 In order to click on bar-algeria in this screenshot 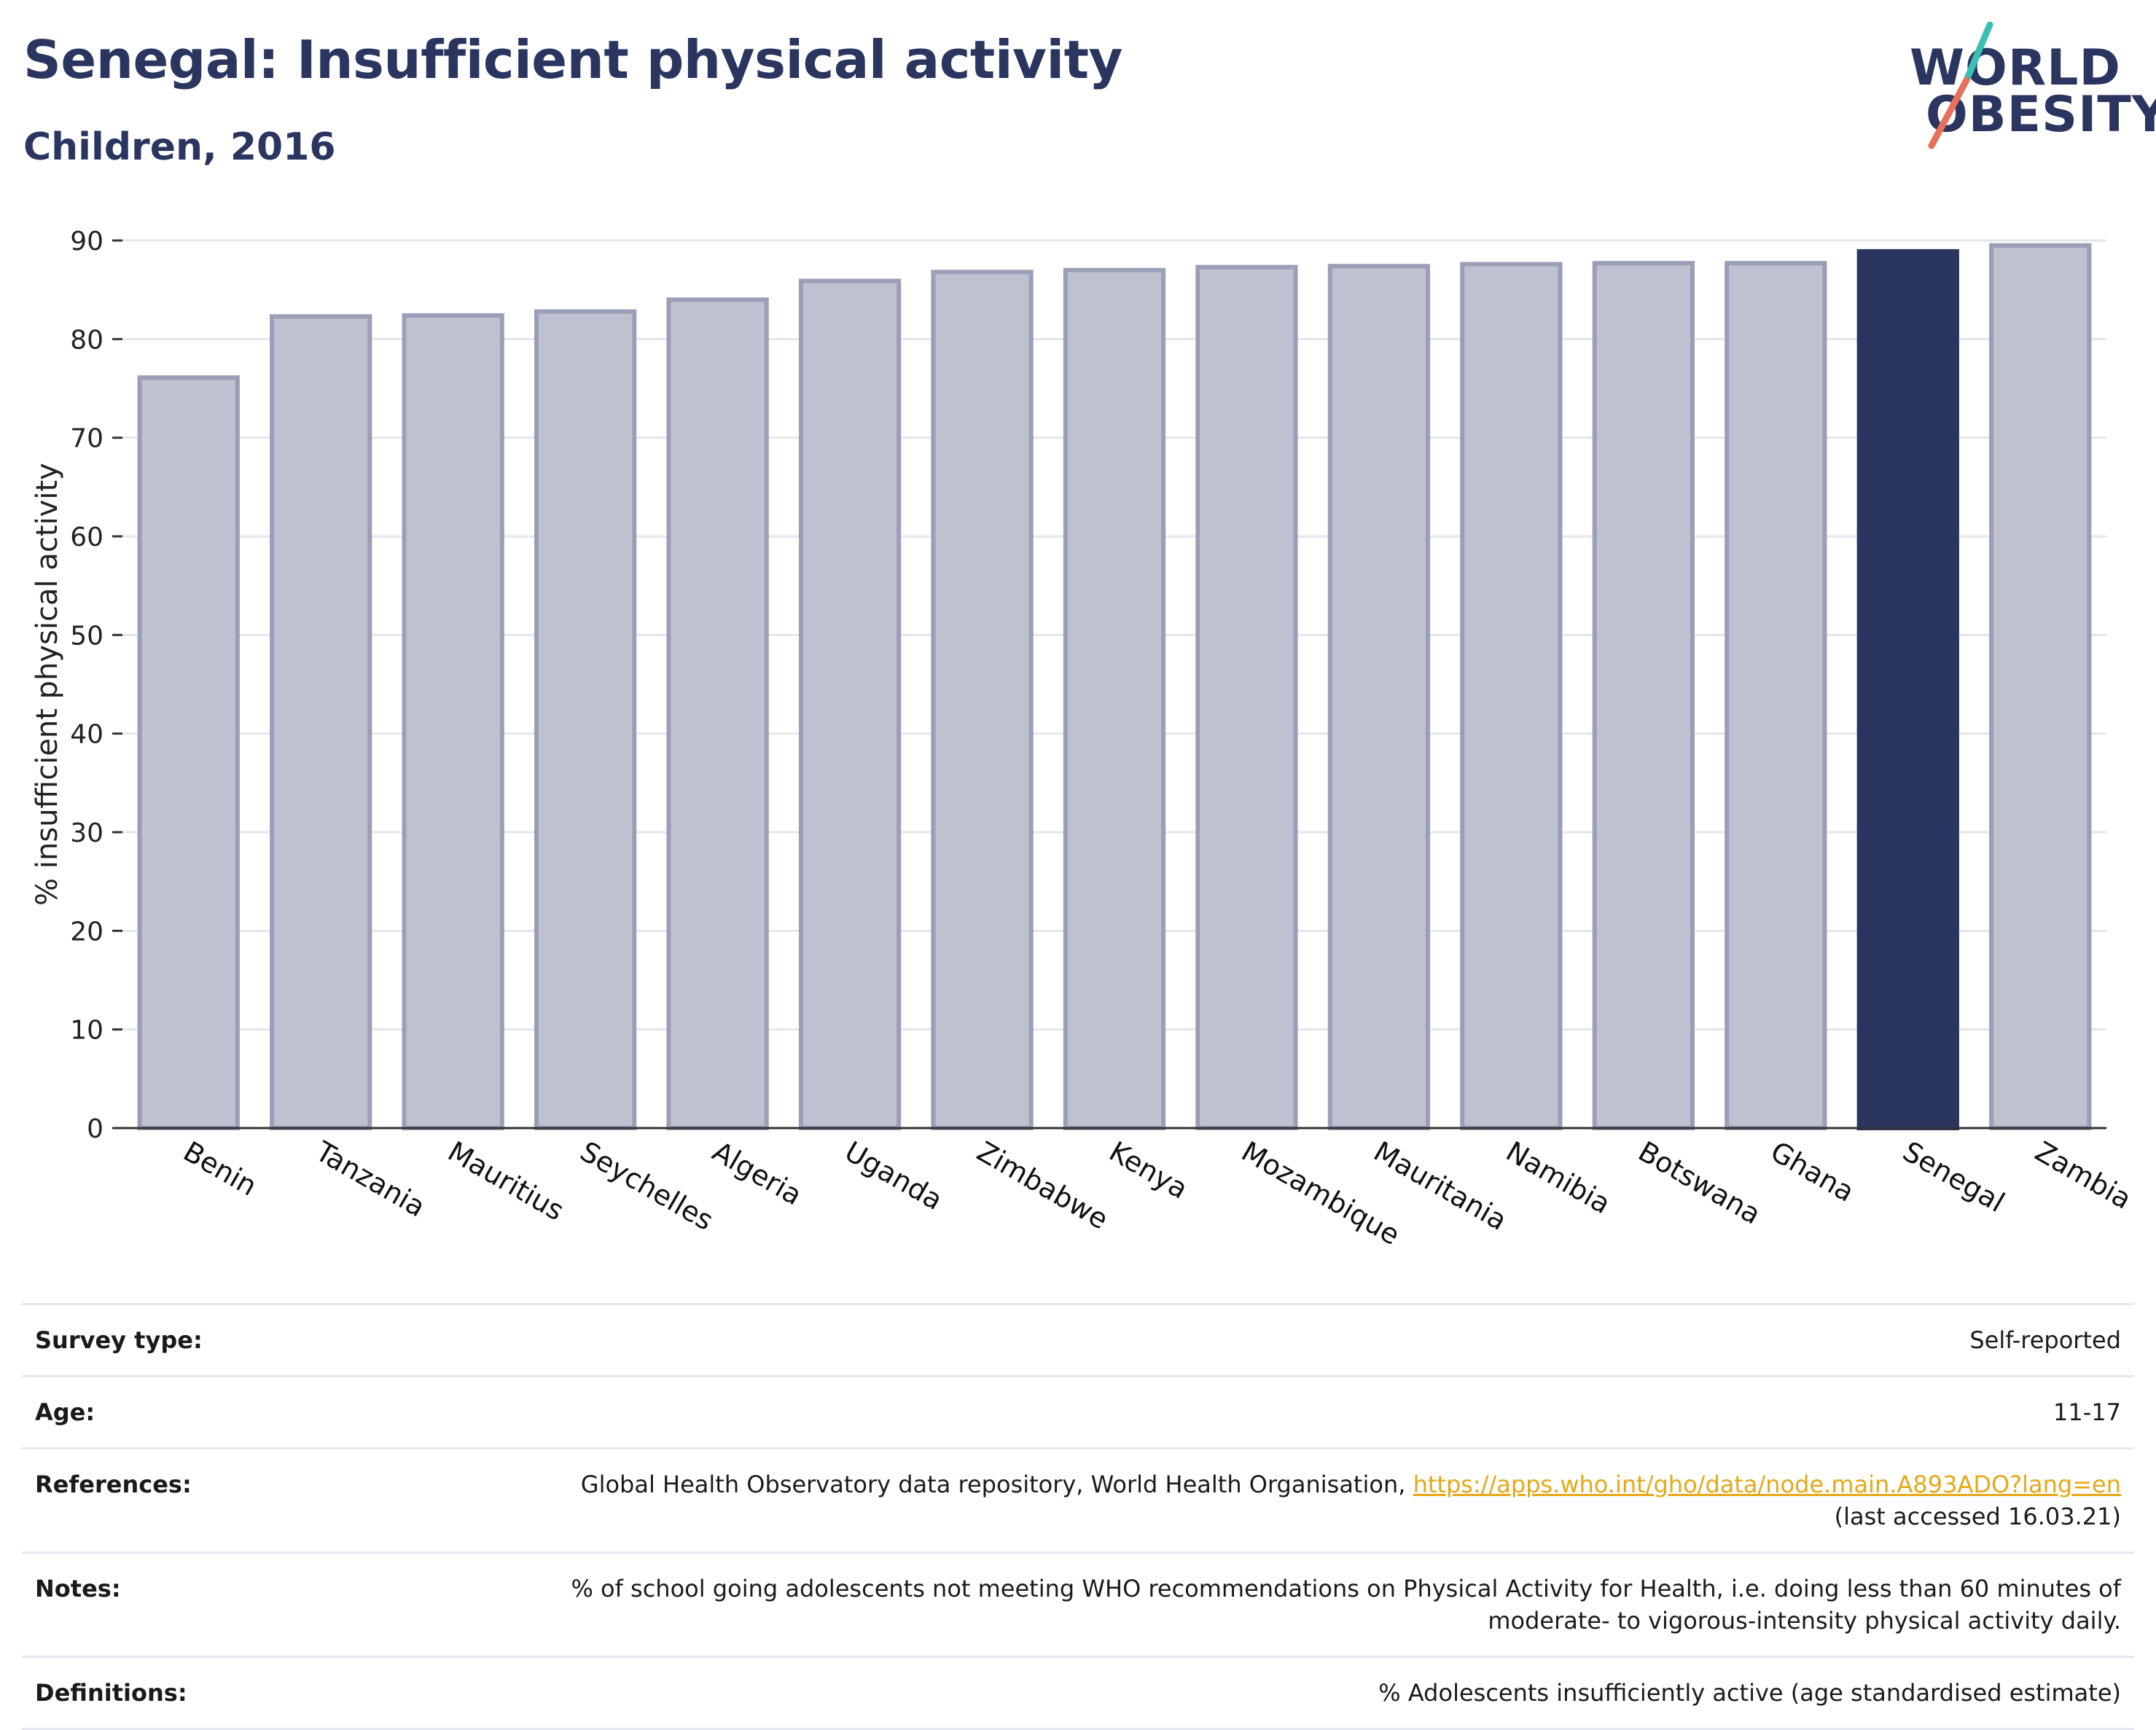, I will do `click(718, 714)`.